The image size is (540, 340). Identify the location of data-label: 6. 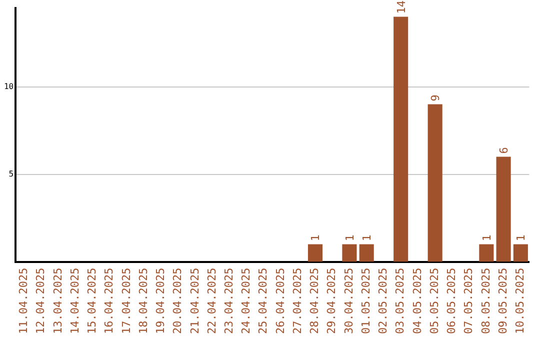
(504, 150).